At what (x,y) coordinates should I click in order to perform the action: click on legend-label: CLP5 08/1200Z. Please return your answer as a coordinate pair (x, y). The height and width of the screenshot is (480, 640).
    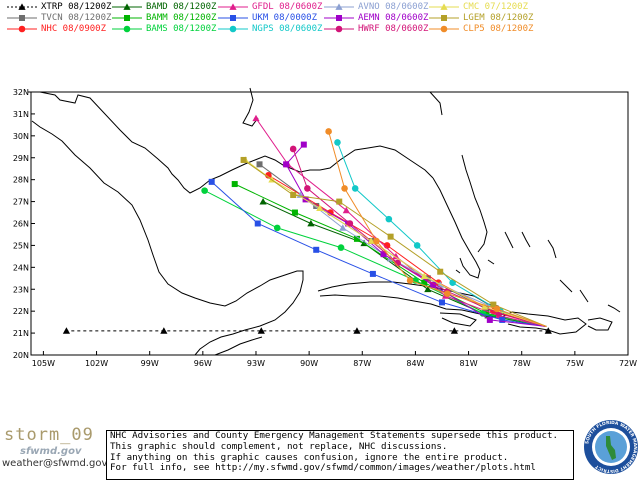
    Looking at the image, I should click on (498, 29).